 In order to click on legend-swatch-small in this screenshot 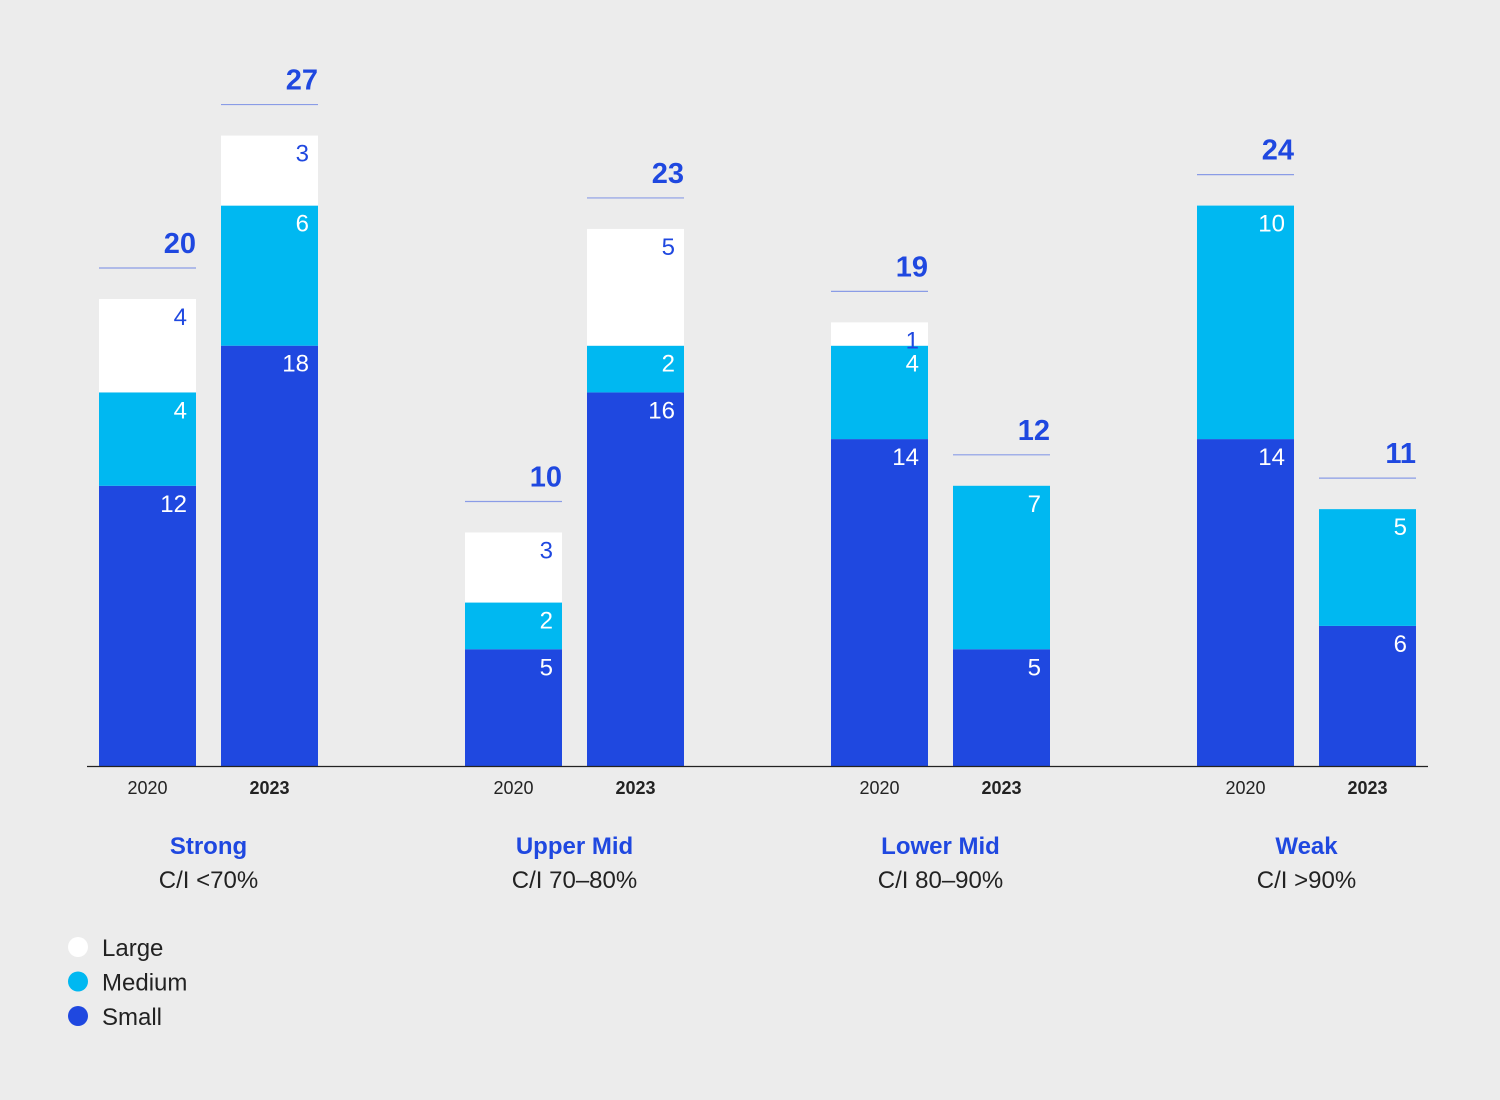, I will do `click(78, 1016)`.